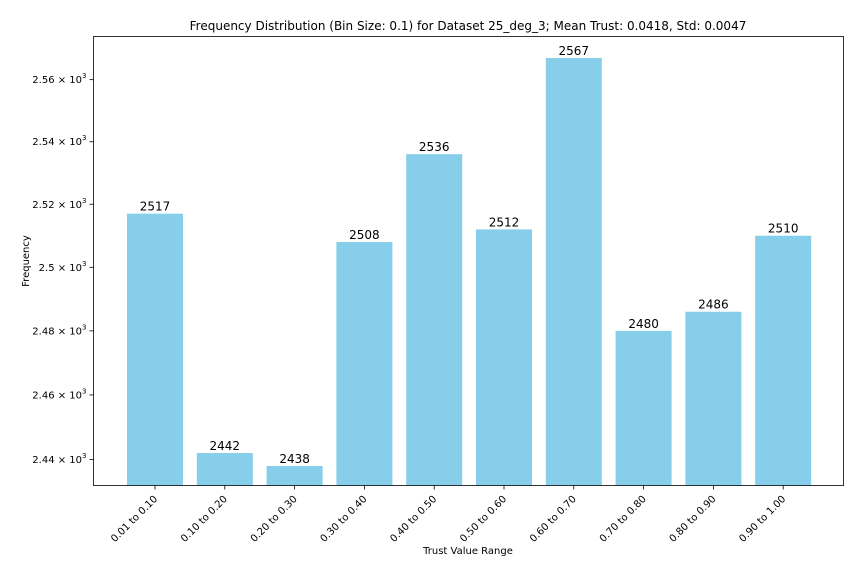  What do you see at coordinates (204, 519) in the screenshot?
I see `x-tick-label-1: 0.10 to 0.20` at bounding box center [204, 519].